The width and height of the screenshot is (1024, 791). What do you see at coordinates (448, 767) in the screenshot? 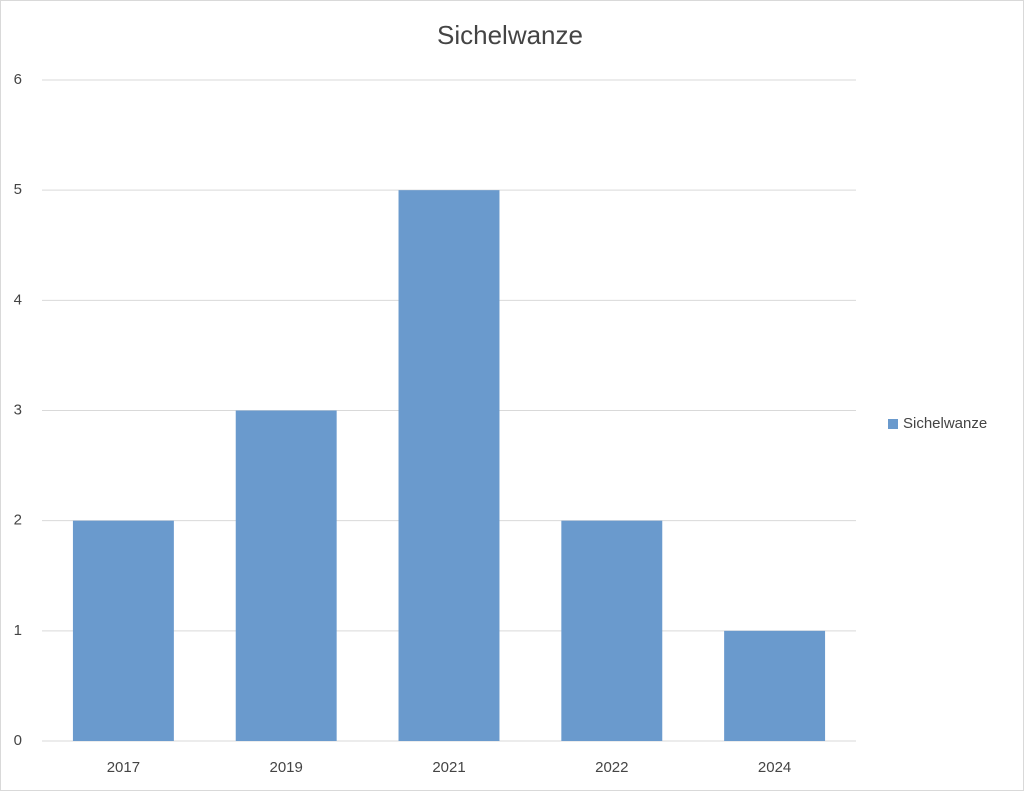
I see `x-tick-label: 2021` at bounding box center [448, 767].